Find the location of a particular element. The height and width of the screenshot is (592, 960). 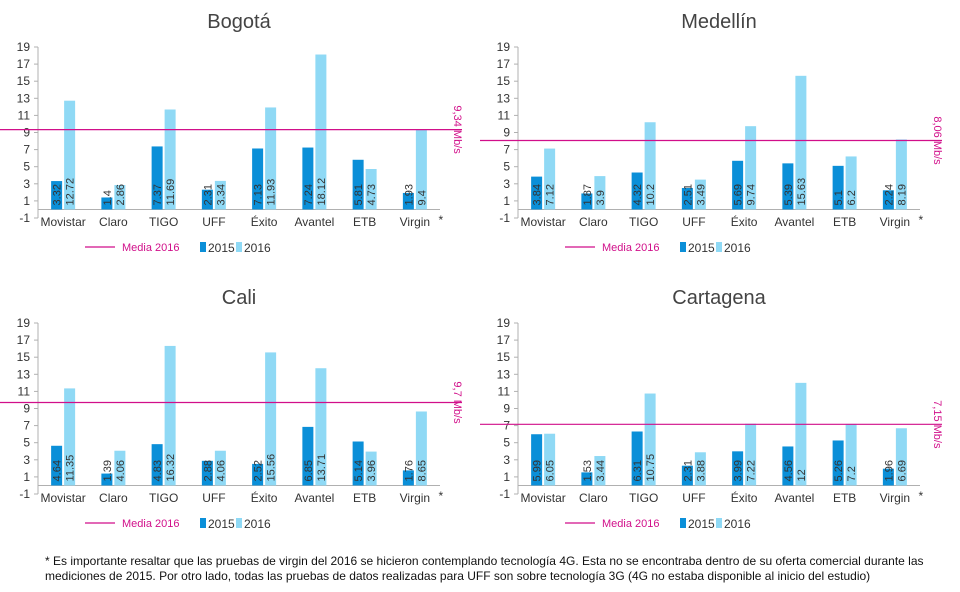

chart-title: Cartagena is located at coordinates (719, 298).